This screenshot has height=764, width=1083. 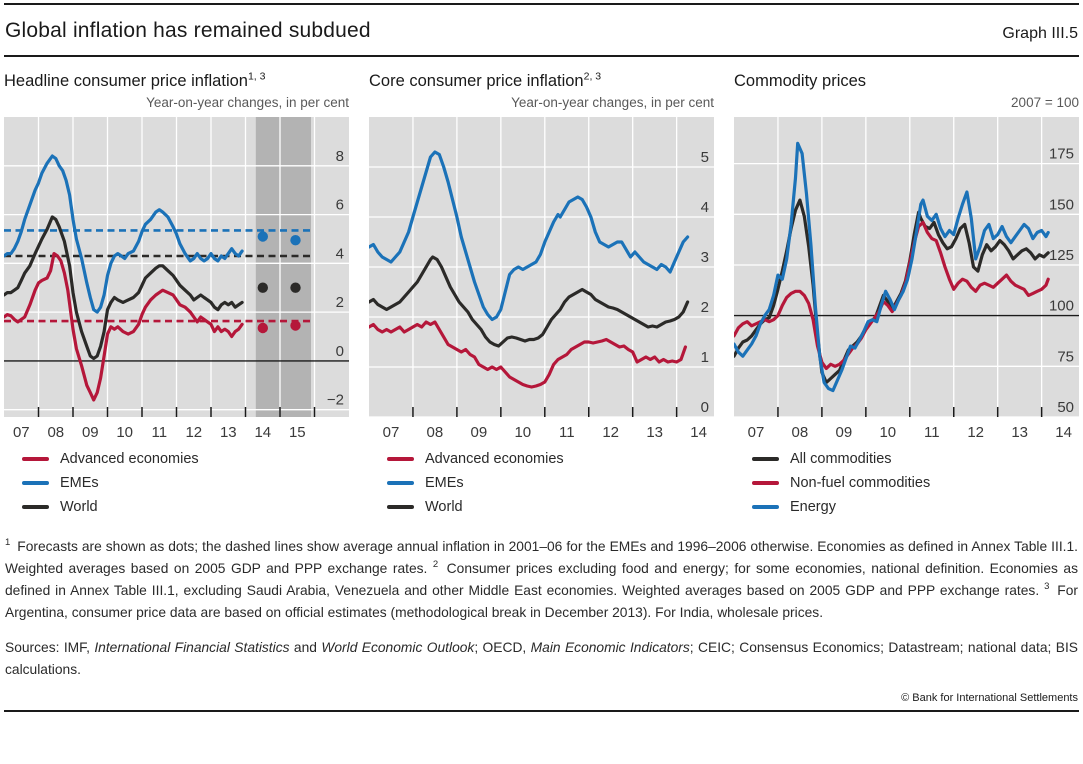 I want to click on legend-label: Non-fuel commodities, so click(x=860, y=483).